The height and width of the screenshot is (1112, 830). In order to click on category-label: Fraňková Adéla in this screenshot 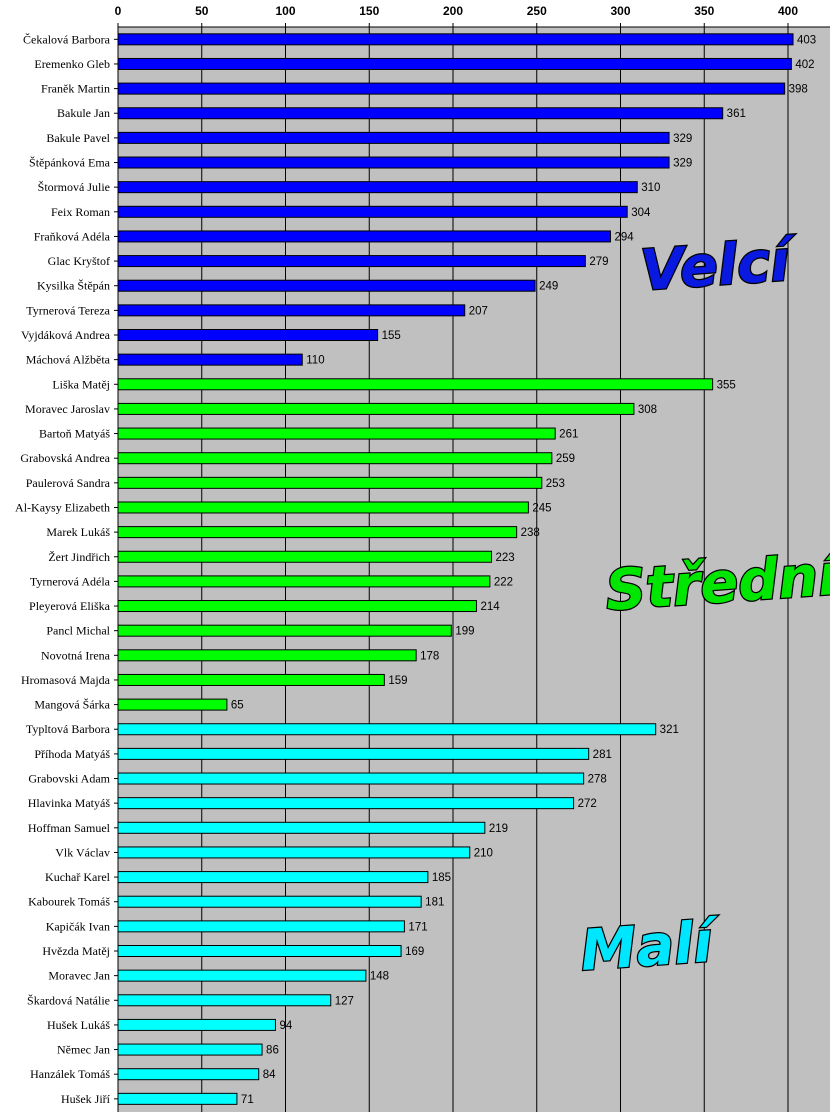, I will do `click(72, 236)`.